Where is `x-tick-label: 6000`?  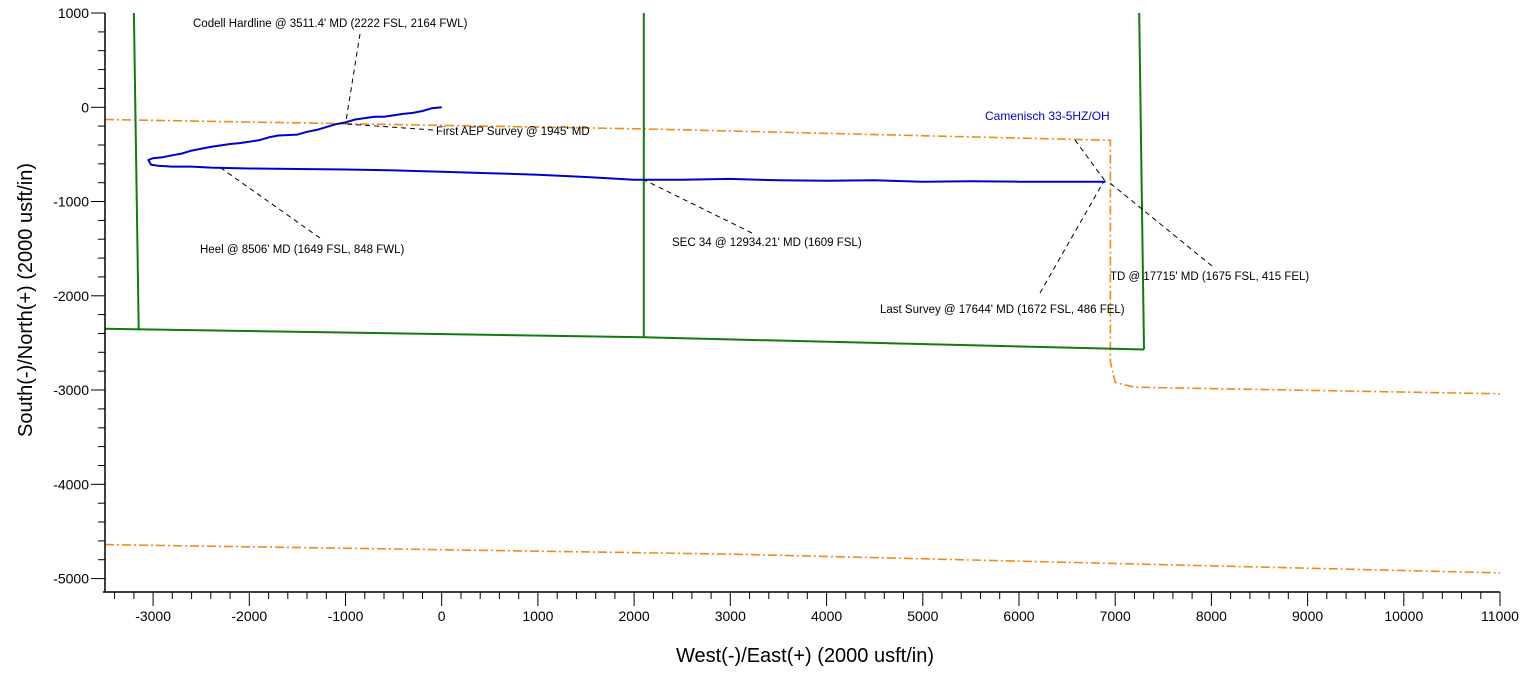
x-tick-label: 6000 is located at coordinates (1018, 616).